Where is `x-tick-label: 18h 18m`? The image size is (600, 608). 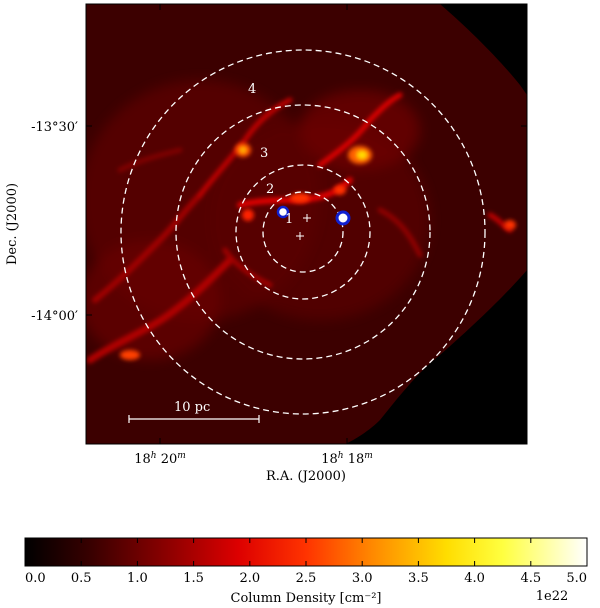 x-tick-label: 18h 18m is located at coordinates (347, 459).